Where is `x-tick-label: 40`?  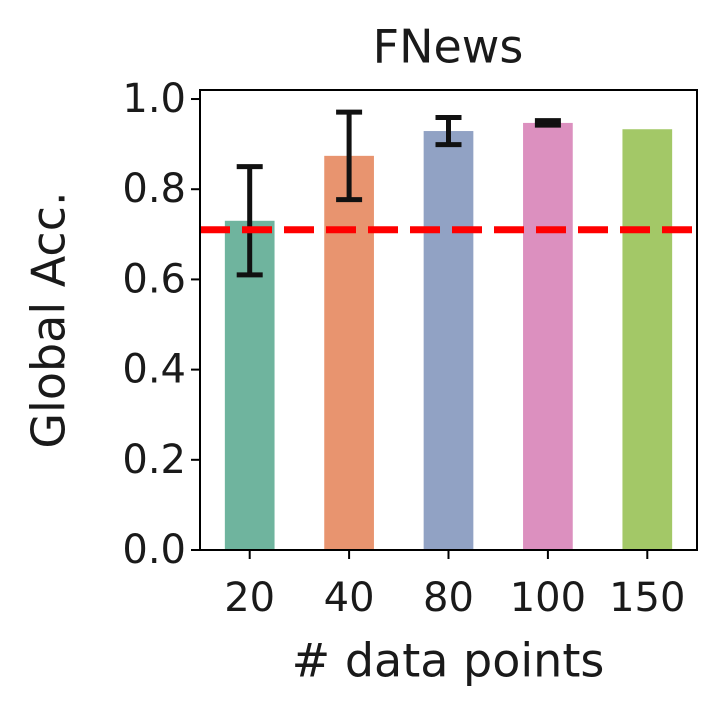 x-tick-label: 40 is located at coordinates (349, 598).